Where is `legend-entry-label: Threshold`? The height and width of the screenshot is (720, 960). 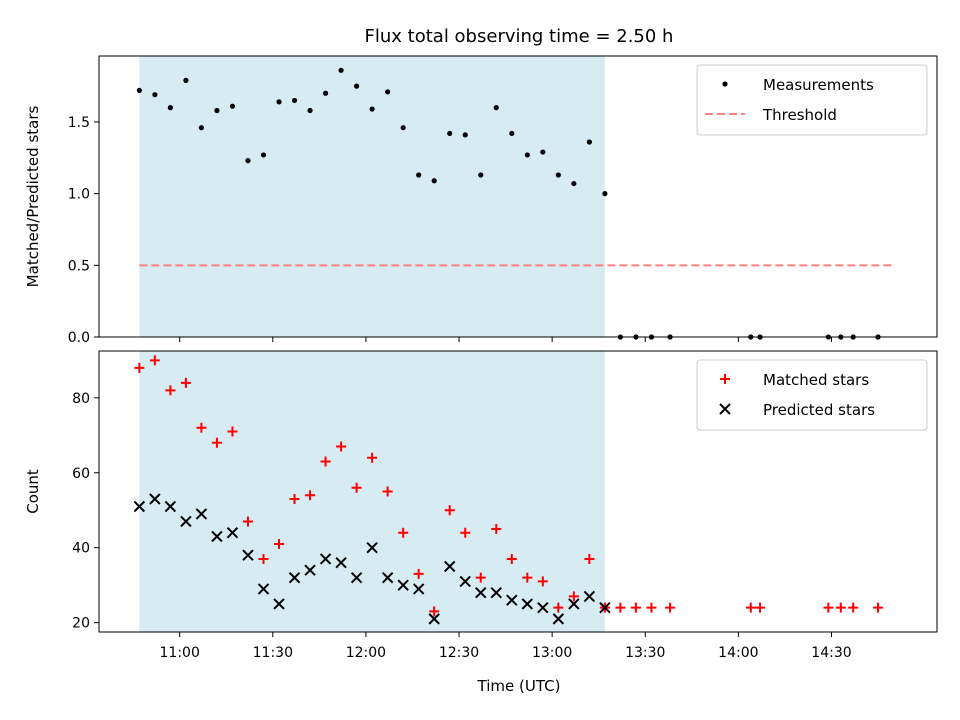
legend-entry-label: Threshold is located at coordinates (799, 115).